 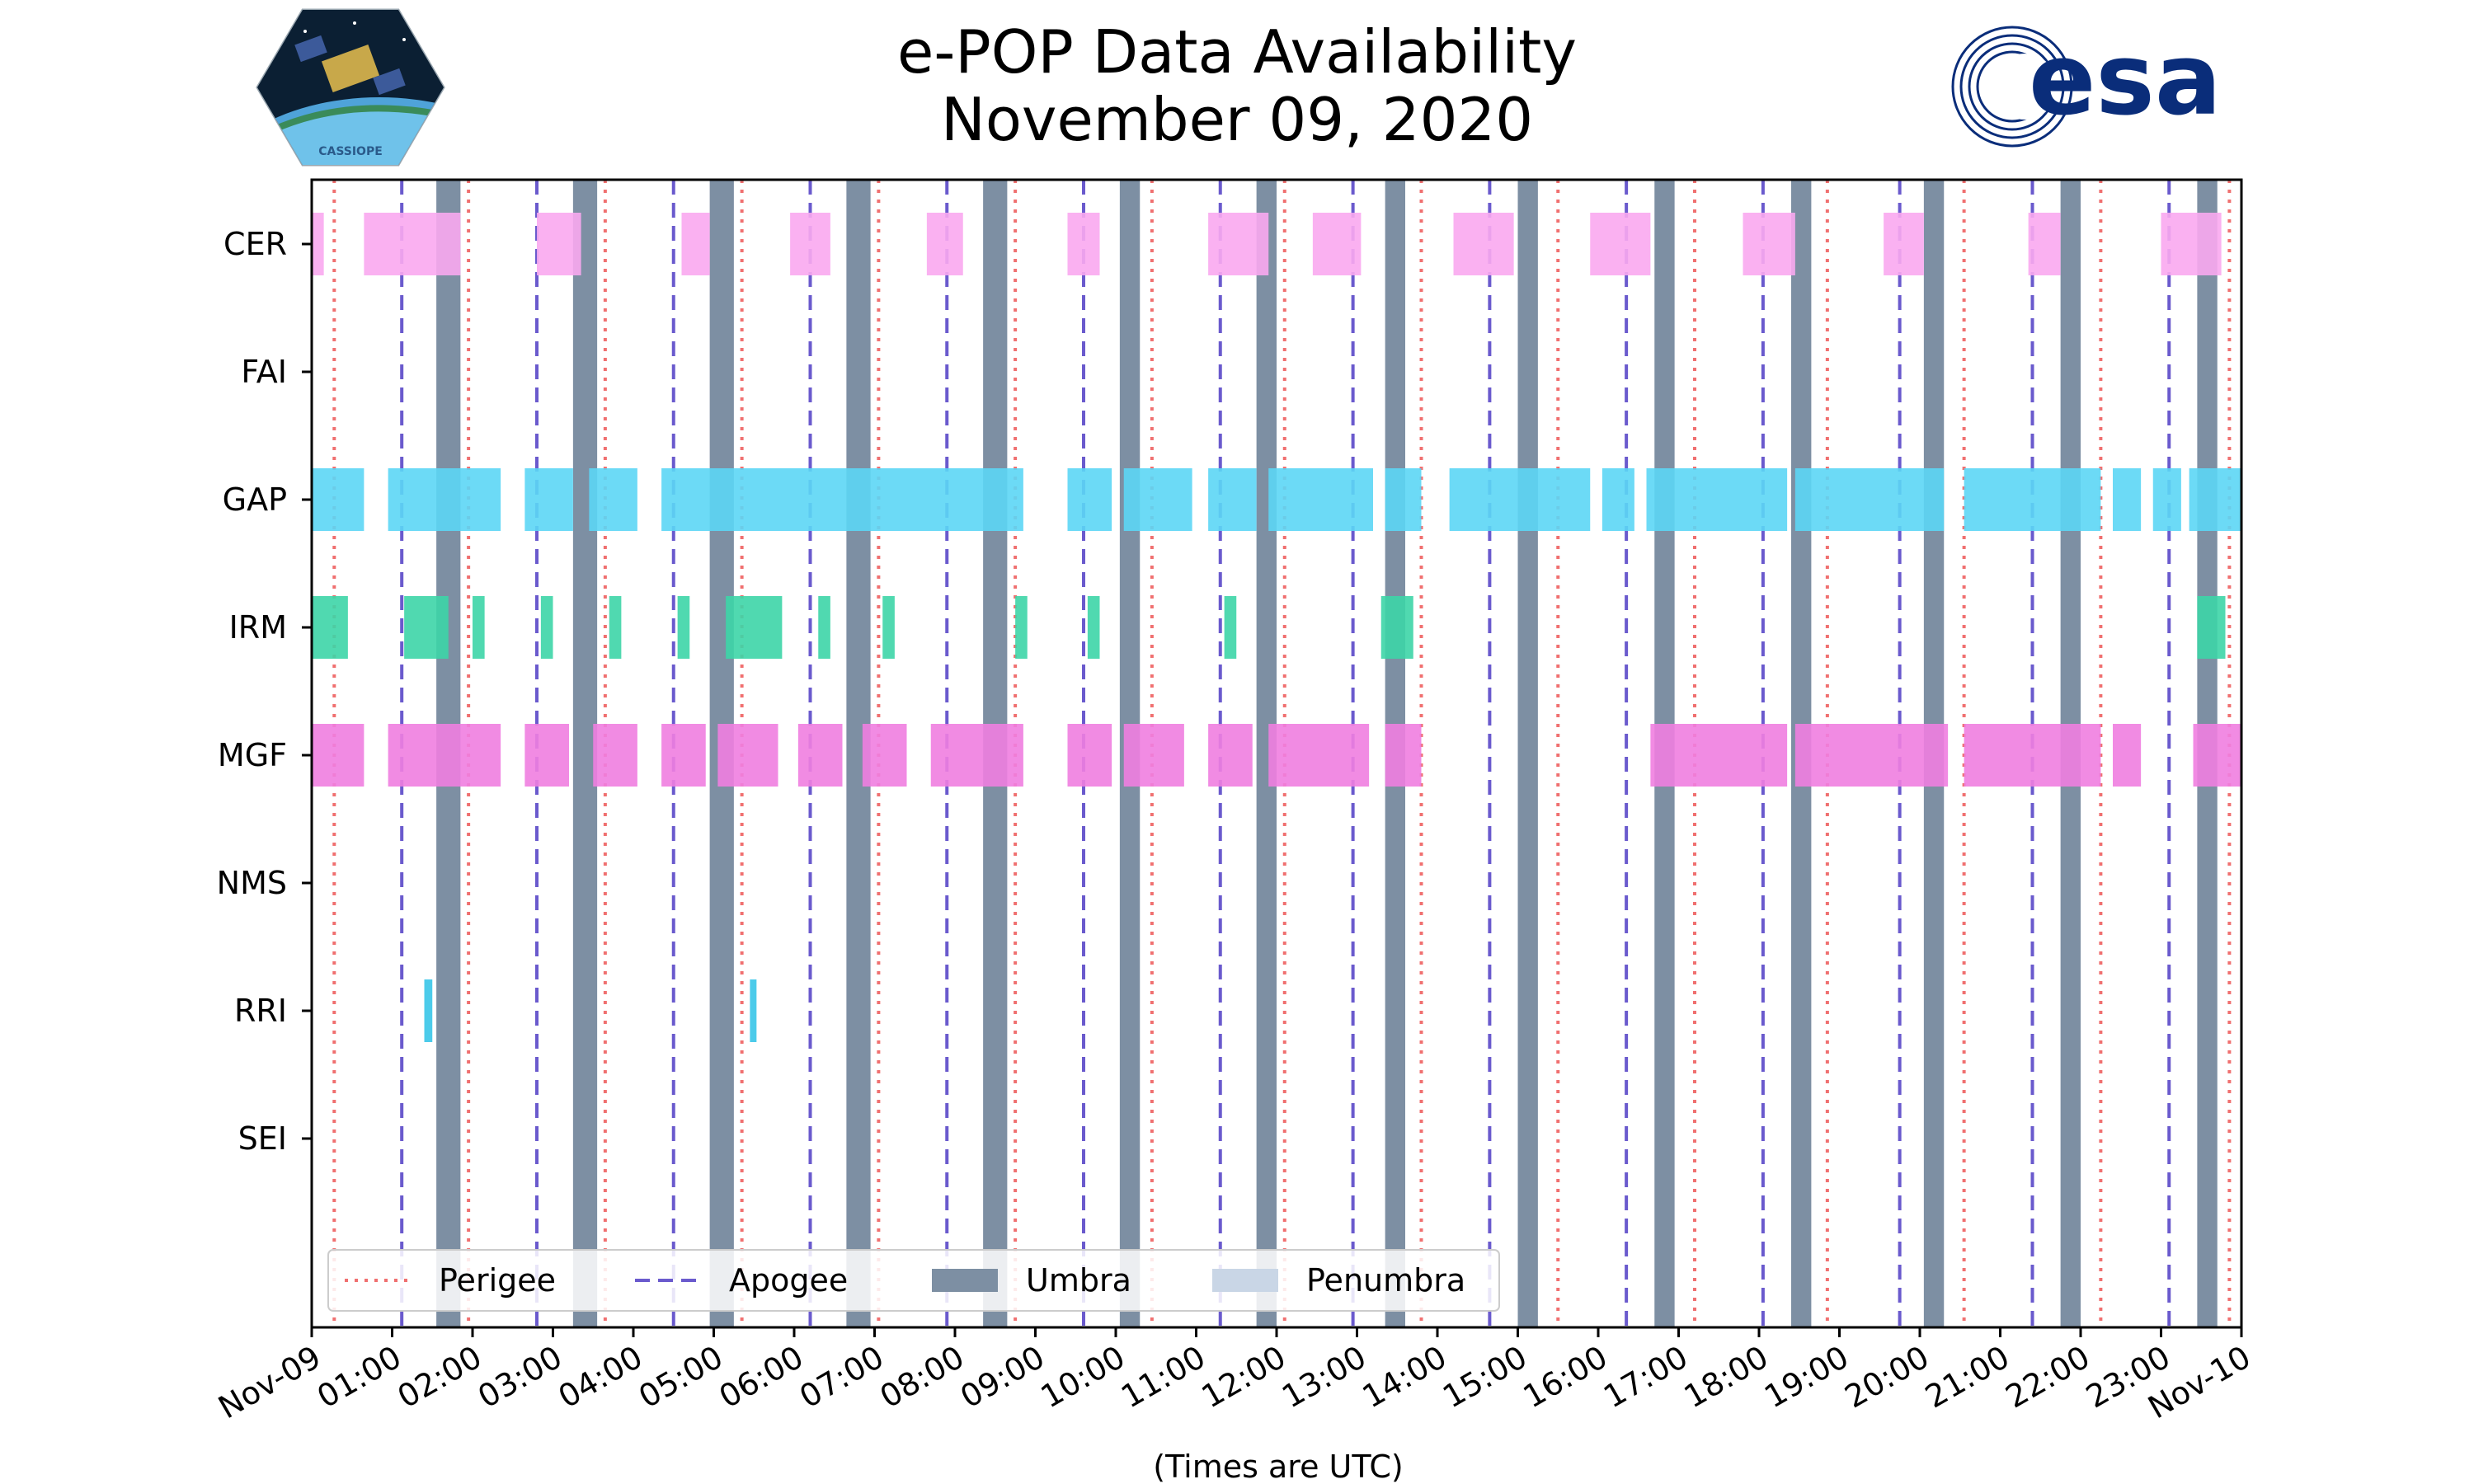 I want to click on legend-layer: Perigee Apogee Umbra Penumbra, so click(x=913, y=1280).